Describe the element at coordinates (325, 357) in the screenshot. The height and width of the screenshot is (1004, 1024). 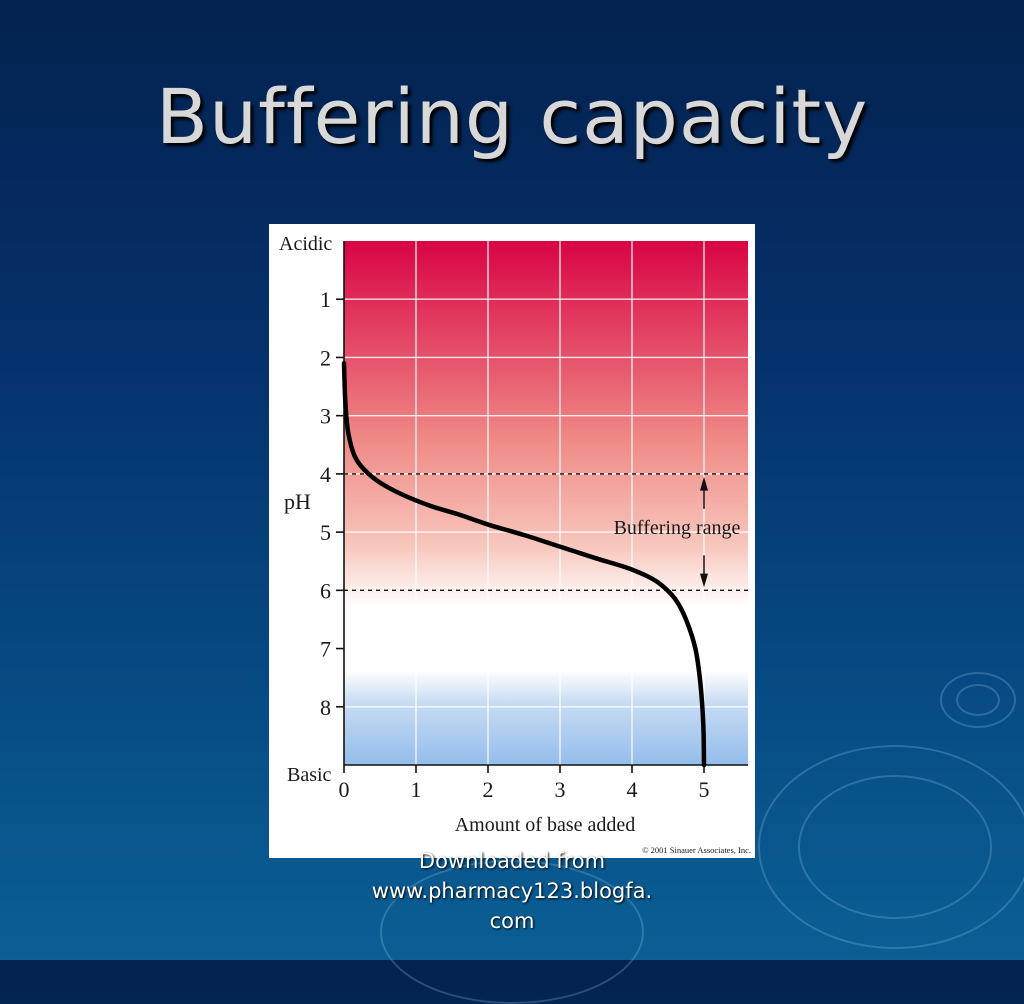
I see `y-tick-label: 2` at that location.